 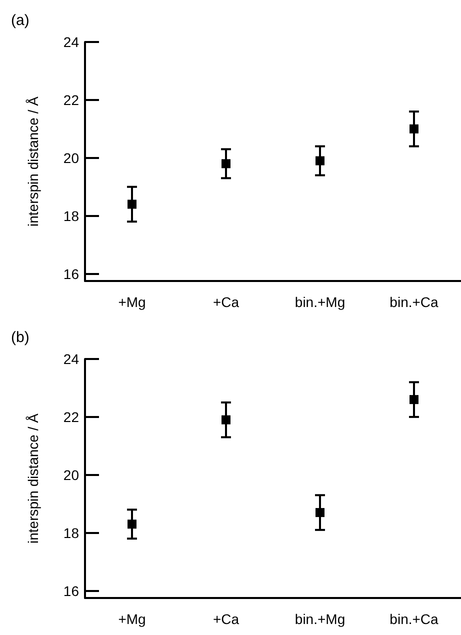 I want to click on chart-title: (a), so click(x=20, y=20).